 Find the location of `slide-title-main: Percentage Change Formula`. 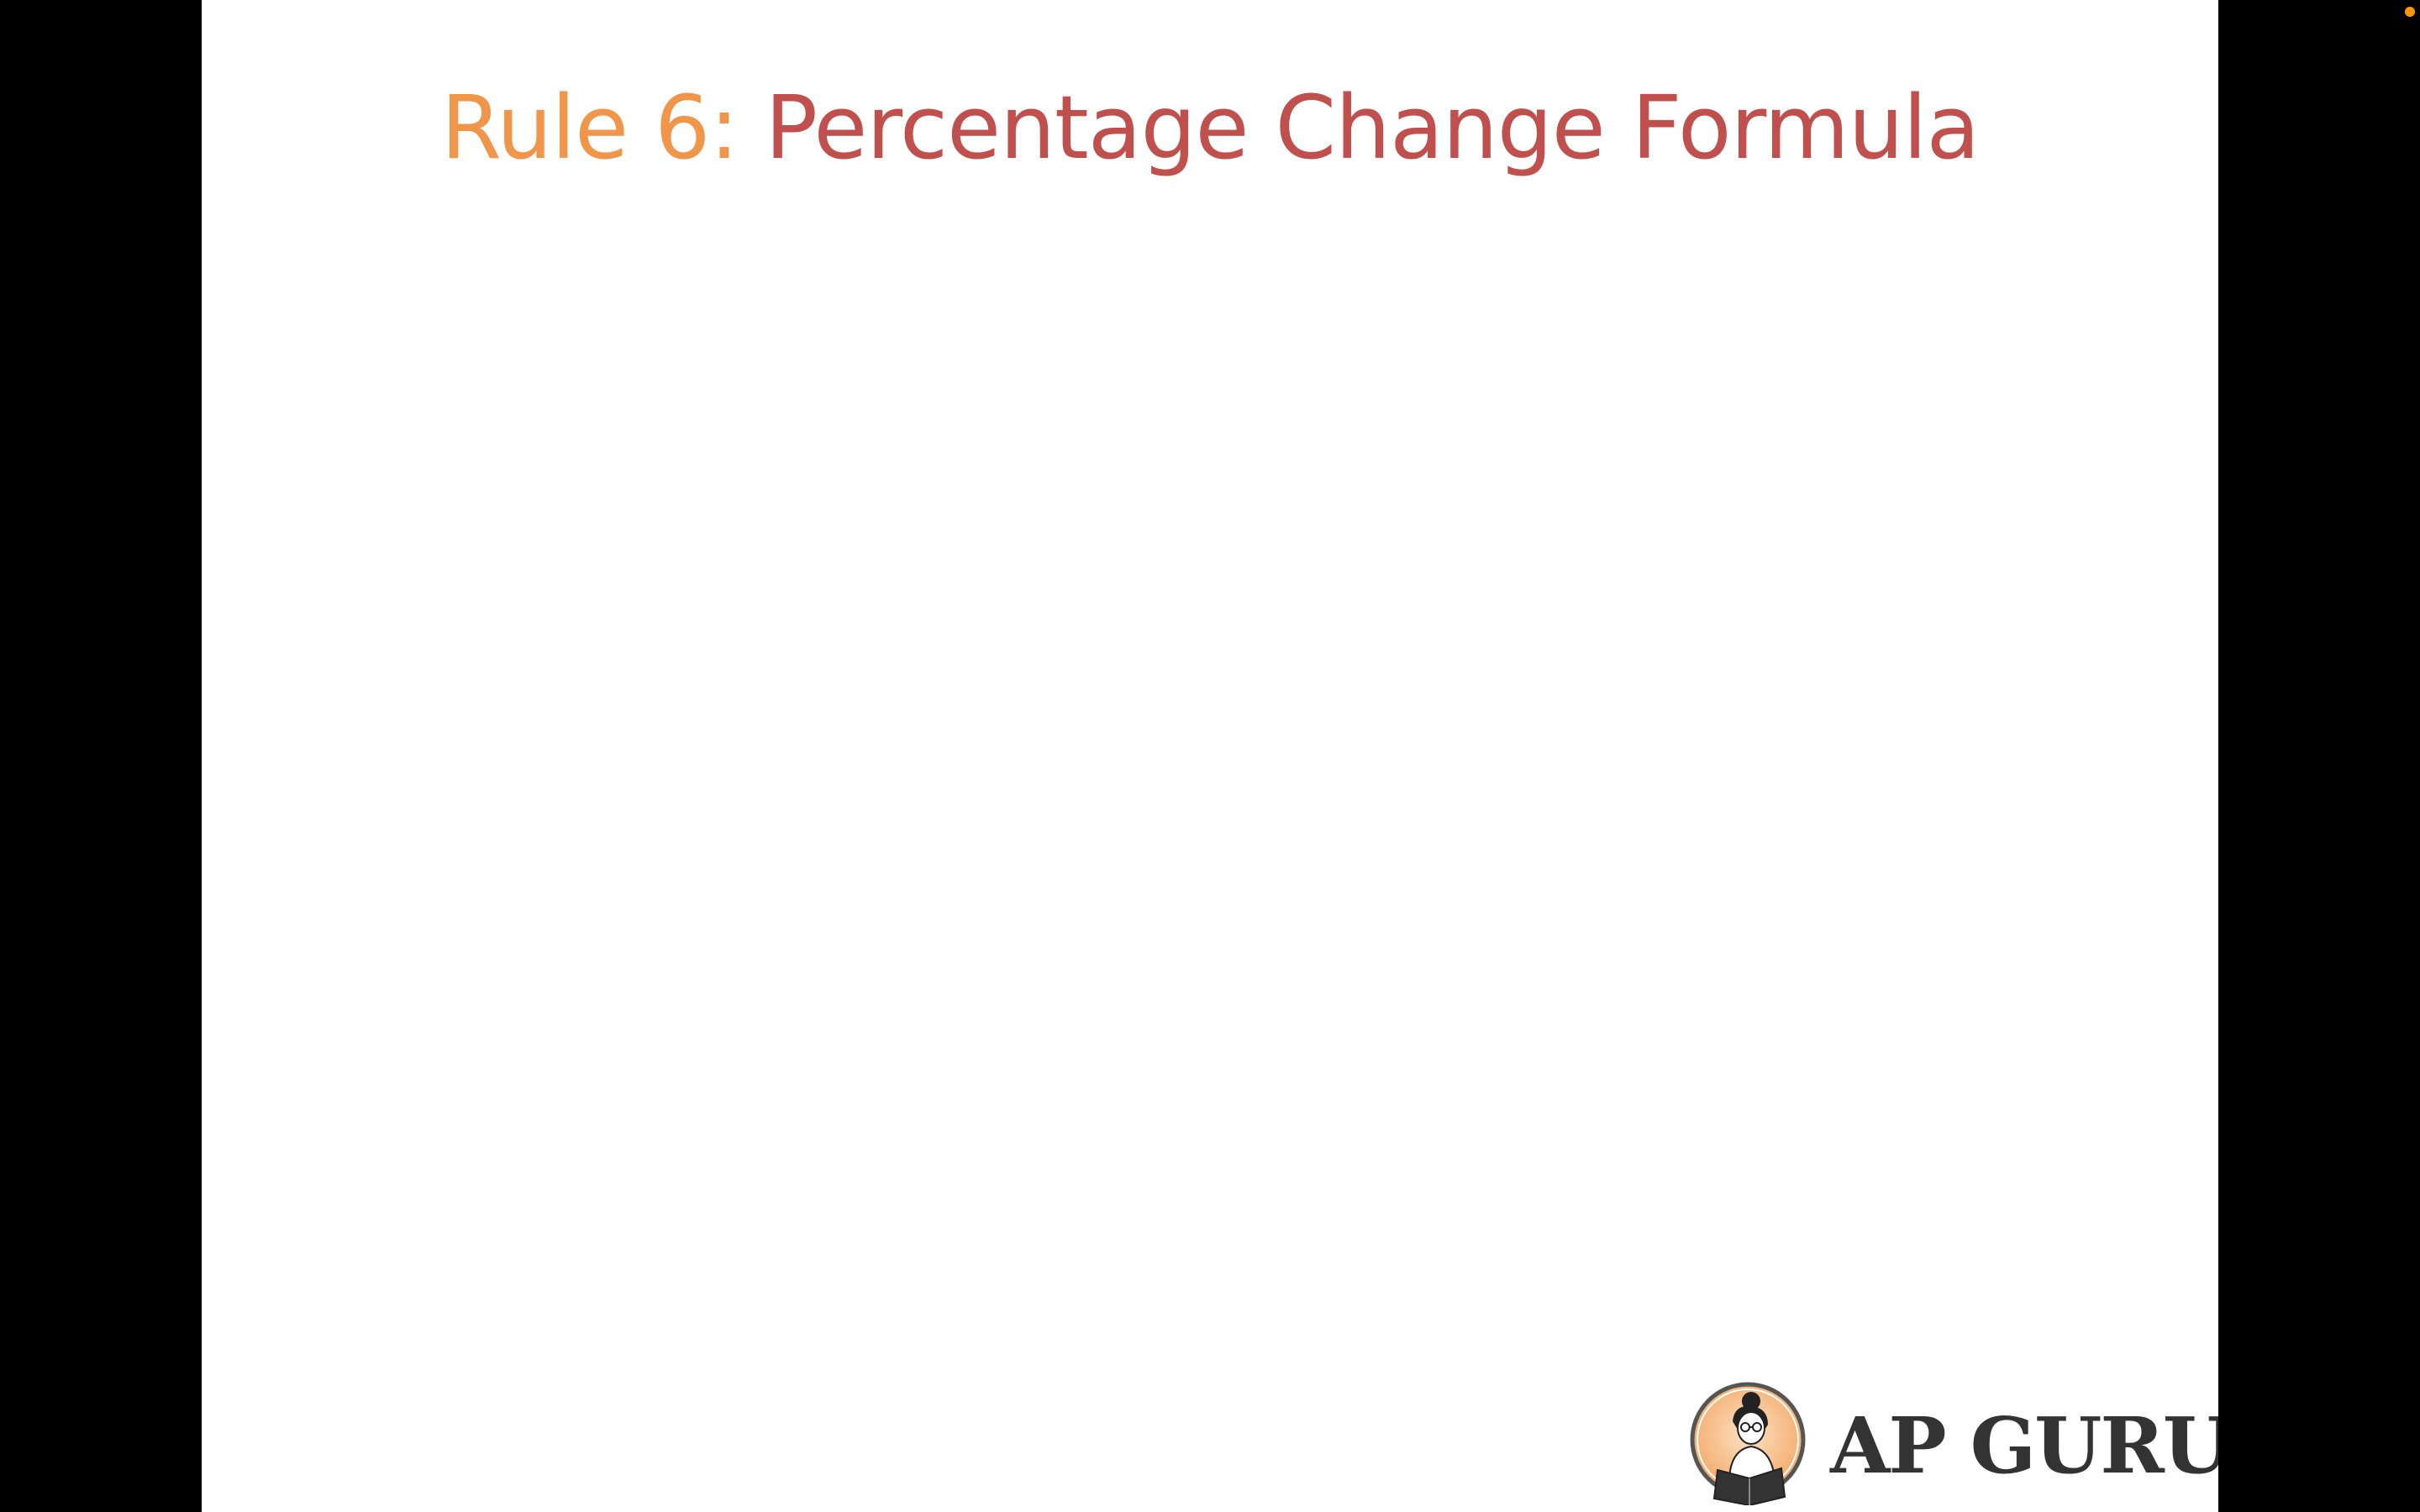

slide-title-main: Percentage Change Formula is located at coordinates (1373, 127).